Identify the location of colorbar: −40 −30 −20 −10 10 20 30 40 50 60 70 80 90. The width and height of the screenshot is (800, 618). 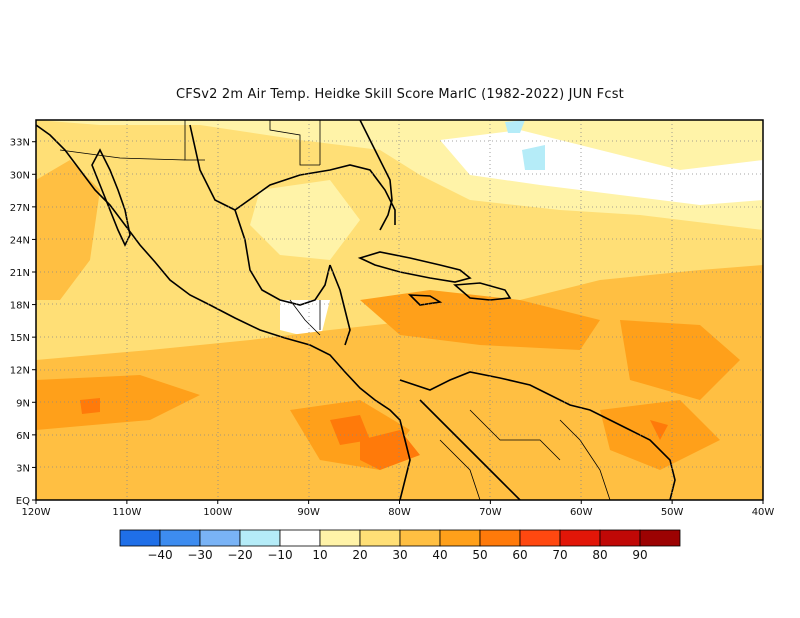
(400, 545).